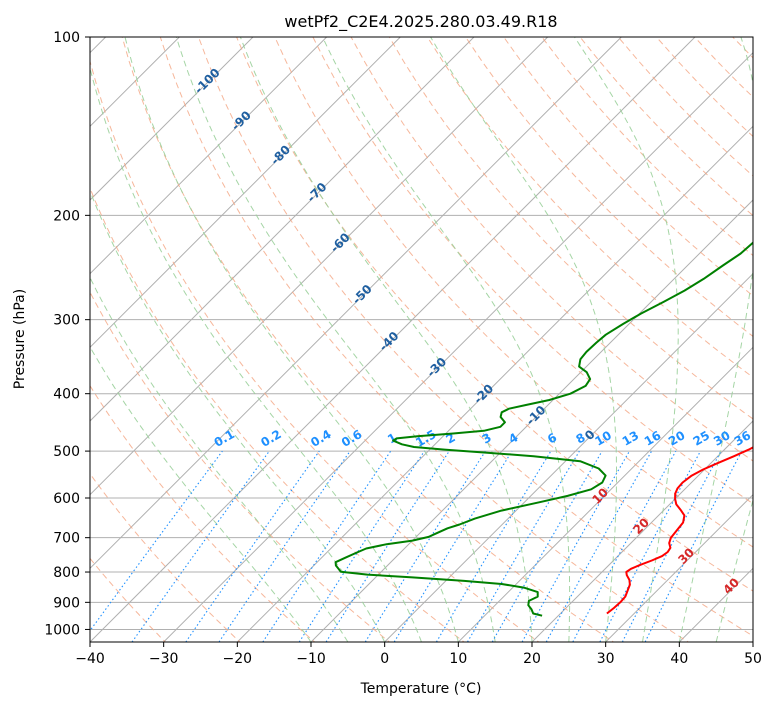  I want to click on x-tick-label: 0, so click(384, 659).